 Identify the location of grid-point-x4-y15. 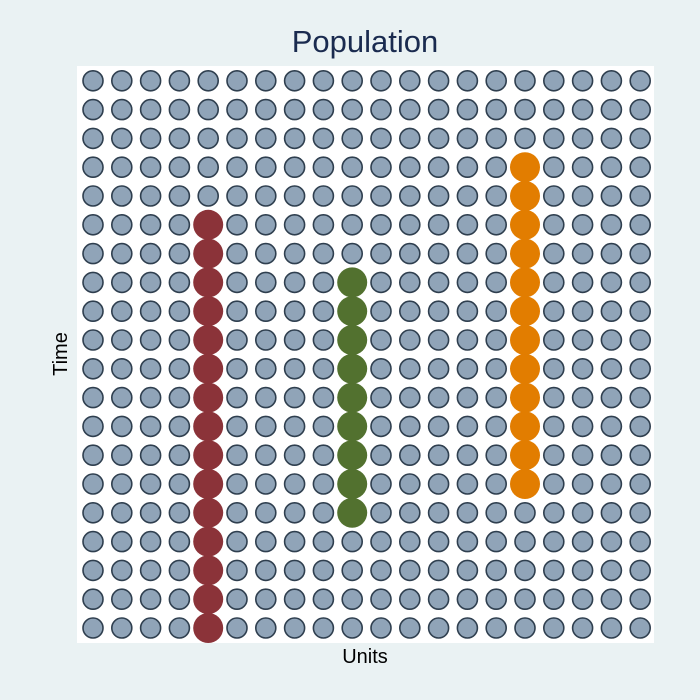
(179, 225).